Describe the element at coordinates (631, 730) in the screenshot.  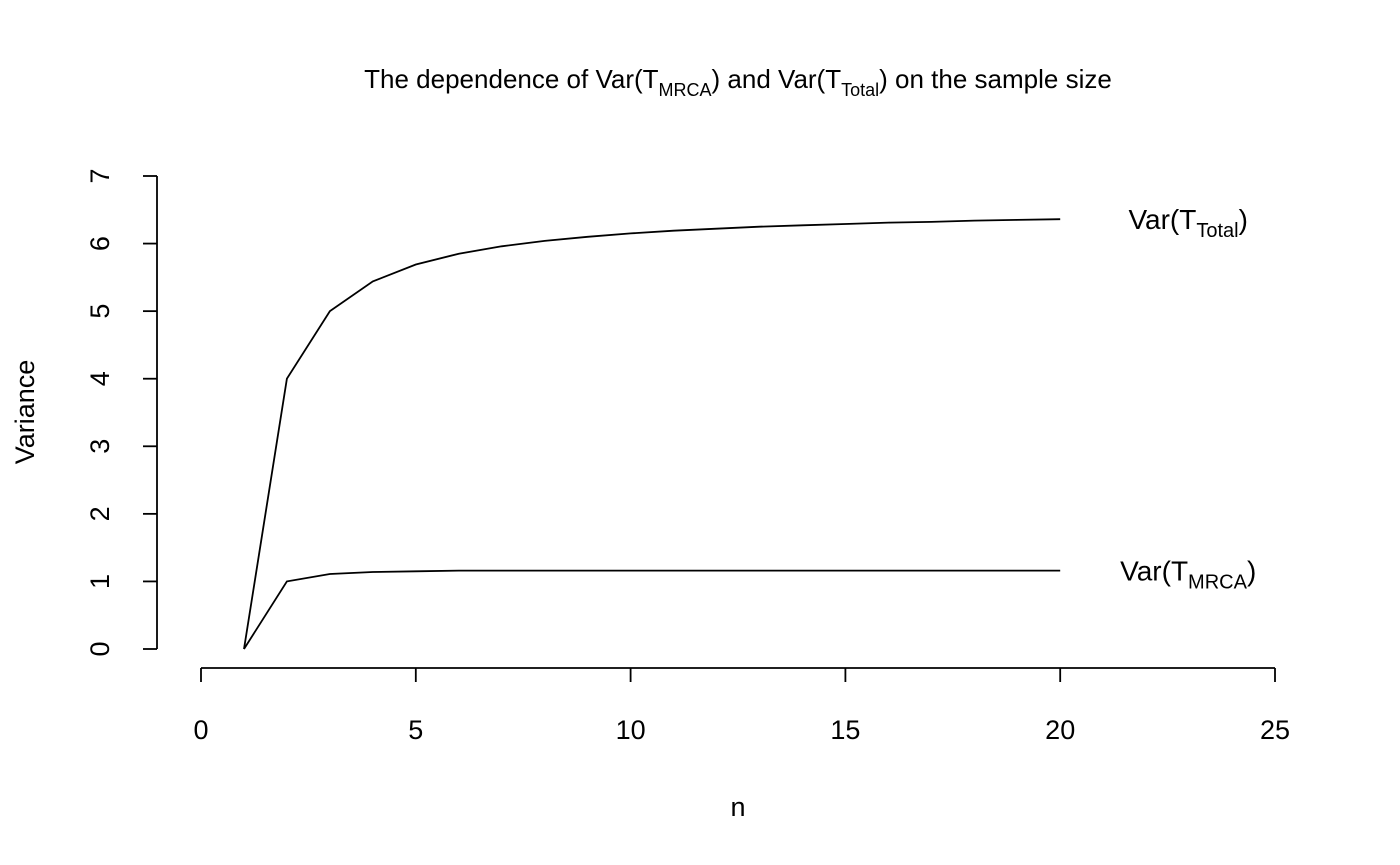
I see `x-tick-label: 10` at that location.